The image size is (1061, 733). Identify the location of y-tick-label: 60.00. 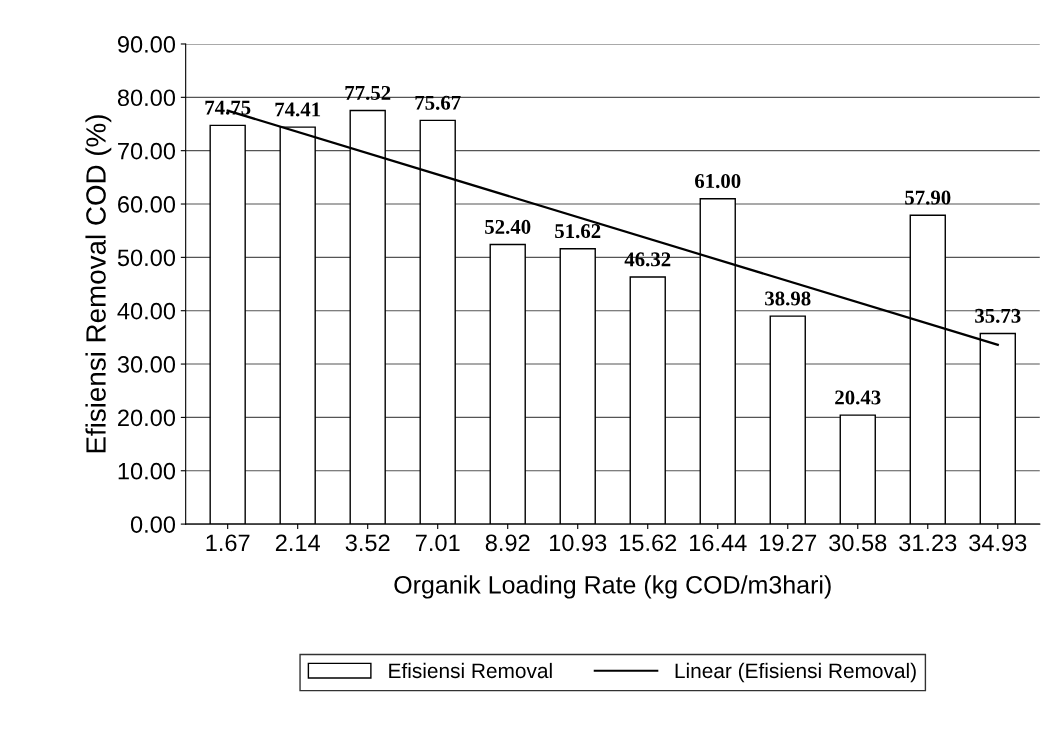
(147, 204).